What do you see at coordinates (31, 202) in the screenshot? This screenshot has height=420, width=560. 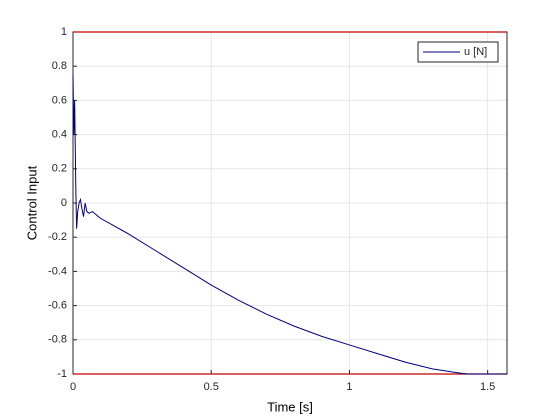 I see `y-axis-label: Control Input` at bounding box center [31, 202].